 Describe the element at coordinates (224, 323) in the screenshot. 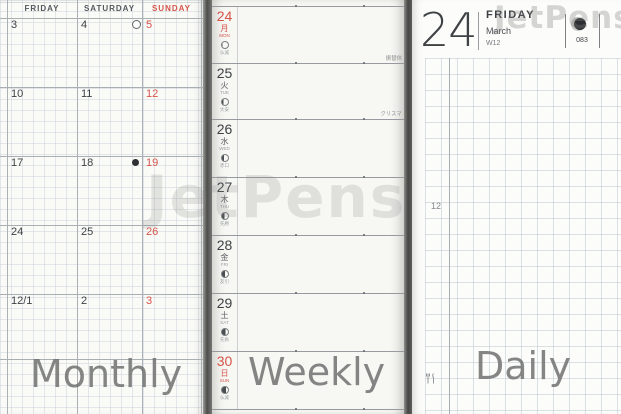

I see `weekly-day-abbr: SAT` at that location.